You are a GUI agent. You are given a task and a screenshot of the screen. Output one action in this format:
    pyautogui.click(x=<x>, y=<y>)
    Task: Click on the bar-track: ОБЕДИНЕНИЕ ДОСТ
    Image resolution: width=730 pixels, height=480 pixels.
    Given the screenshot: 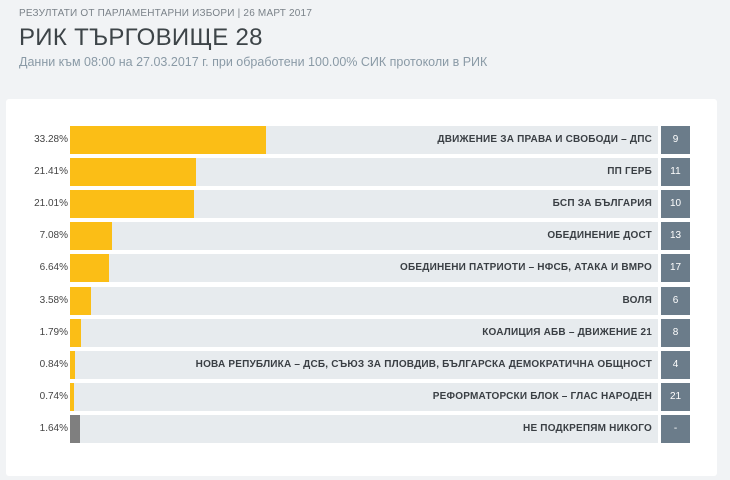 What is the action you would take?
    pyautogui.click(x=364, y=236)
    